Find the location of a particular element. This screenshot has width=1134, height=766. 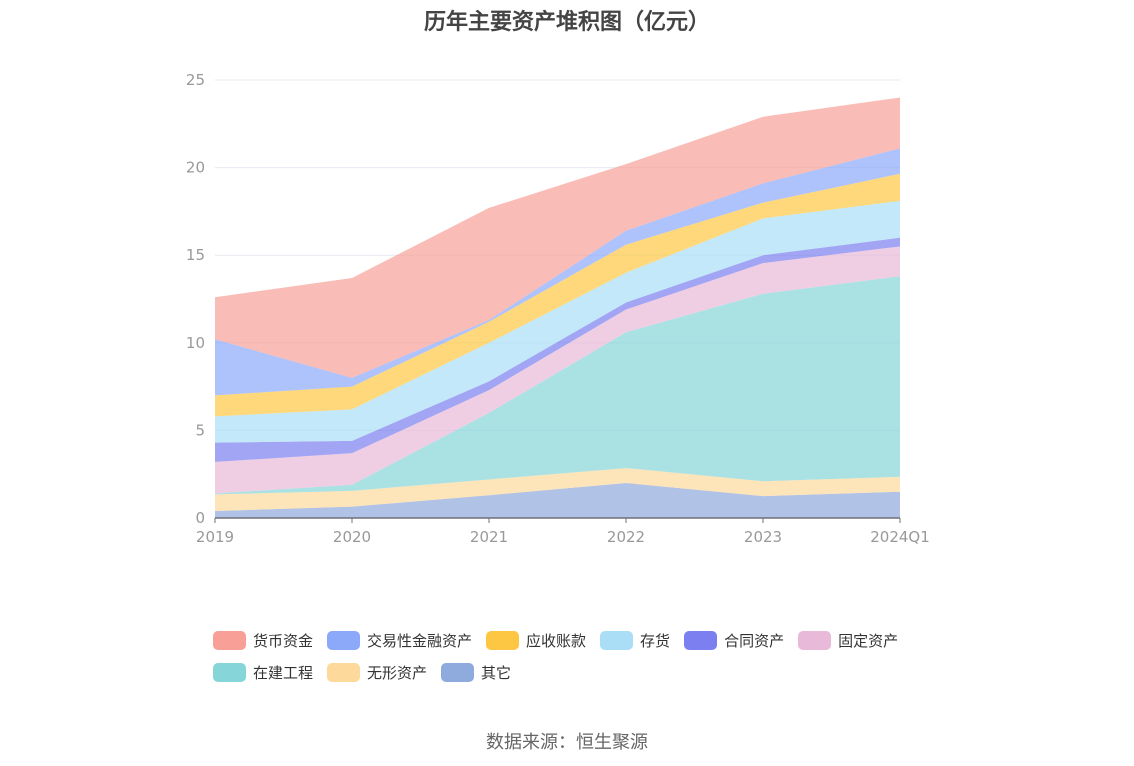

legend-item: 交易性金融资产 is located at coordinates (399, 640).